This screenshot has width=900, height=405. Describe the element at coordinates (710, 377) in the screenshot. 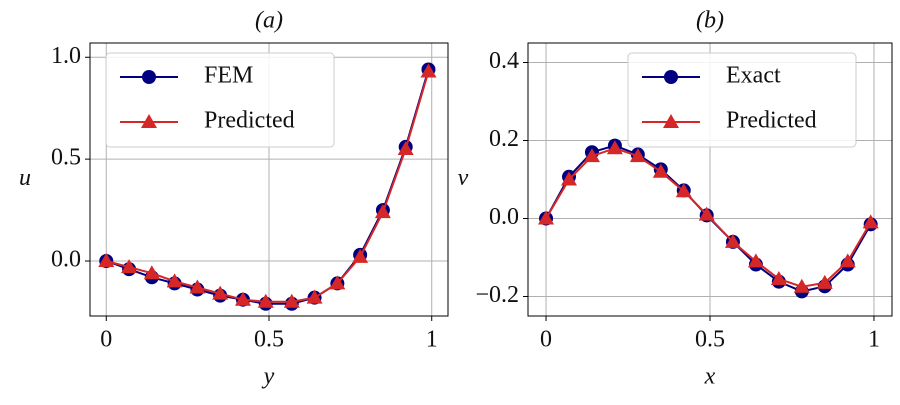

I see `x-axis-label: x` at that location.